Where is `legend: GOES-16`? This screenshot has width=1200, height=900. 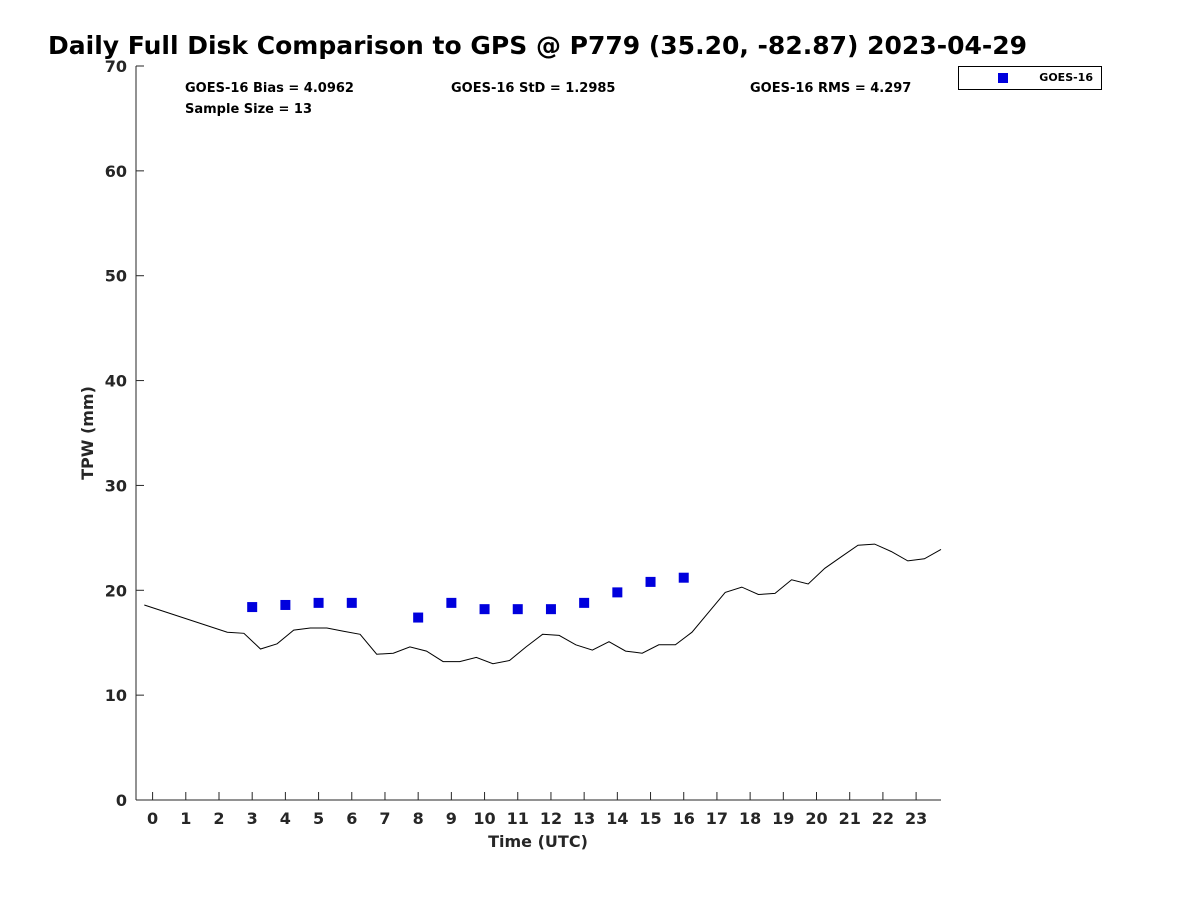
legend: GOES-16 is located at coordinates (1030, 78).